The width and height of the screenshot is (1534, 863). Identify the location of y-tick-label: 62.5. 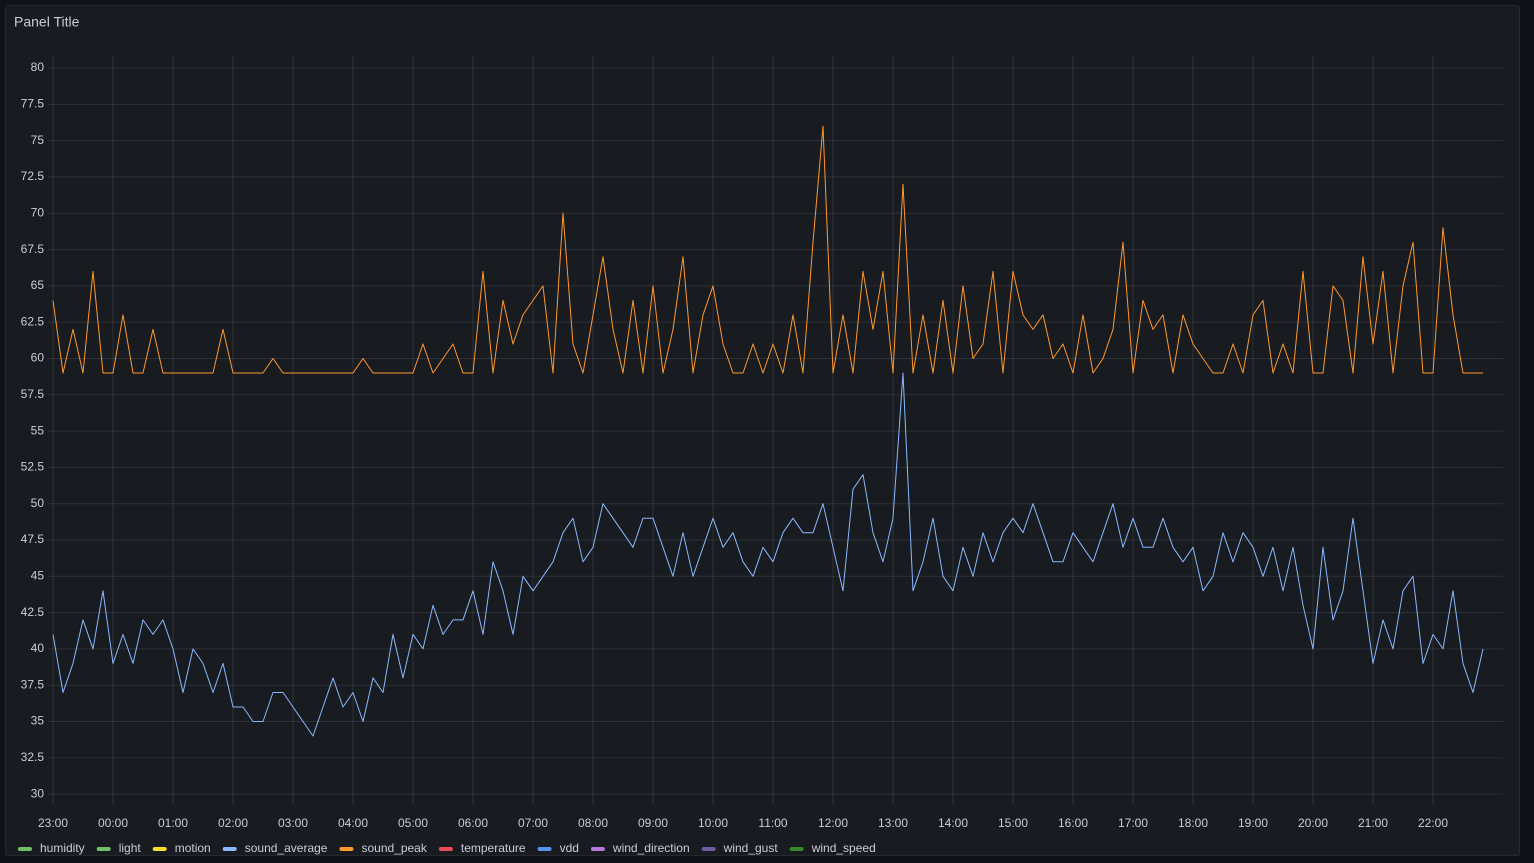
(33, 321).